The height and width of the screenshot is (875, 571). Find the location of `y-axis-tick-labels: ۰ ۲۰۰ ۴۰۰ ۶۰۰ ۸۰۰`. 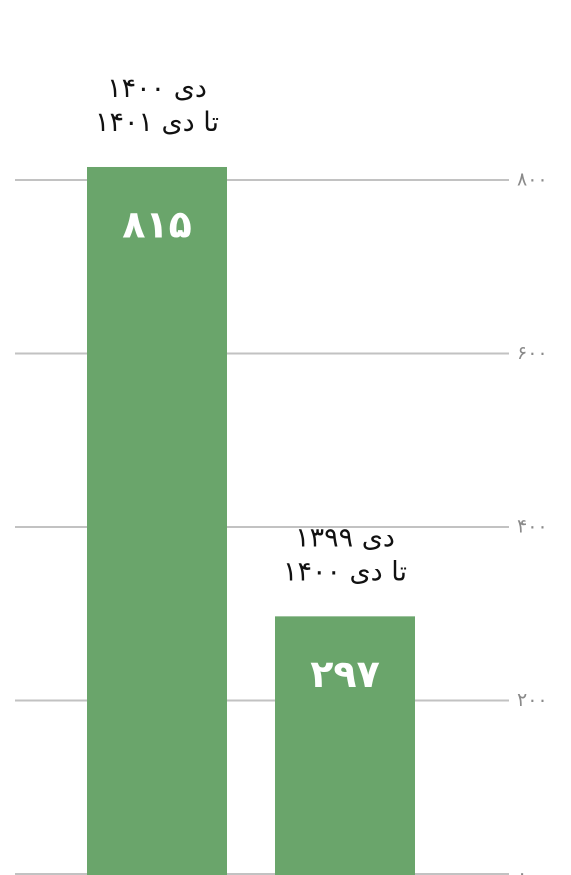

y-axis-tick-labels: ۰ ۲۰۰ ۴۰۰ ۶۰۰ ۸۰۰ is located at coordinates (532, 522).